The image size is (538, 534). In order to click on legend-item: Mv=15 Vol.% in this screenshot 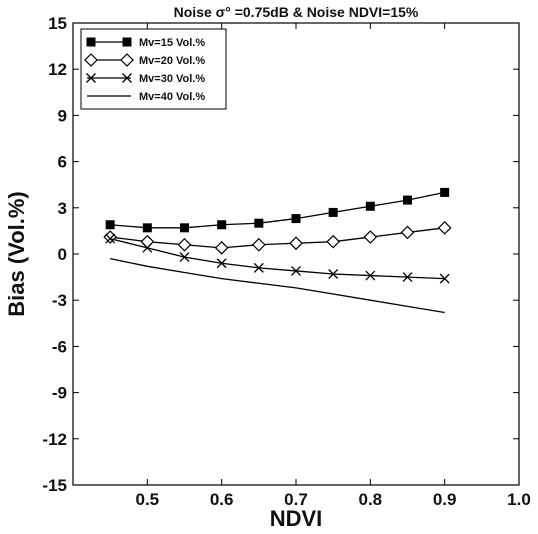, I will do `click(145, 43)`.